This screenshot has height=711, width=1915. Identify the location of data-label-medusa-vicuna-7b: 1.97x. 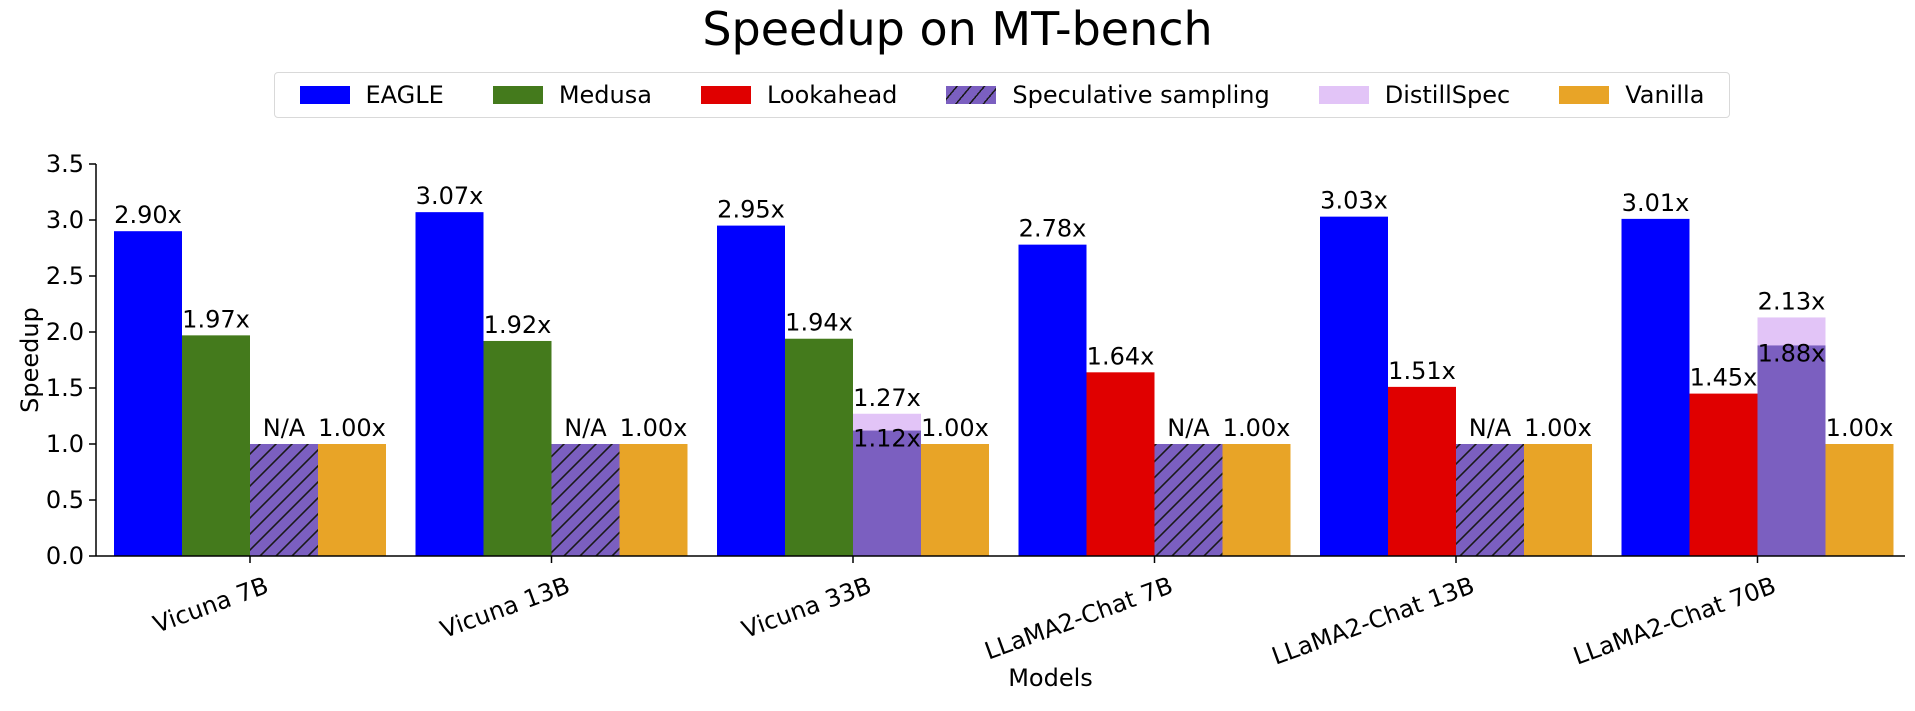
(216, 319).